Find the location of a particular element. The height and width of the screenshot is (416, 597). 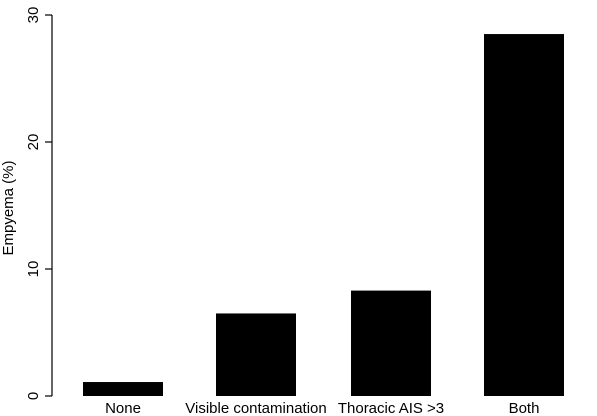

y-tick-label-1: 10 is located at coordinates (33, 269).